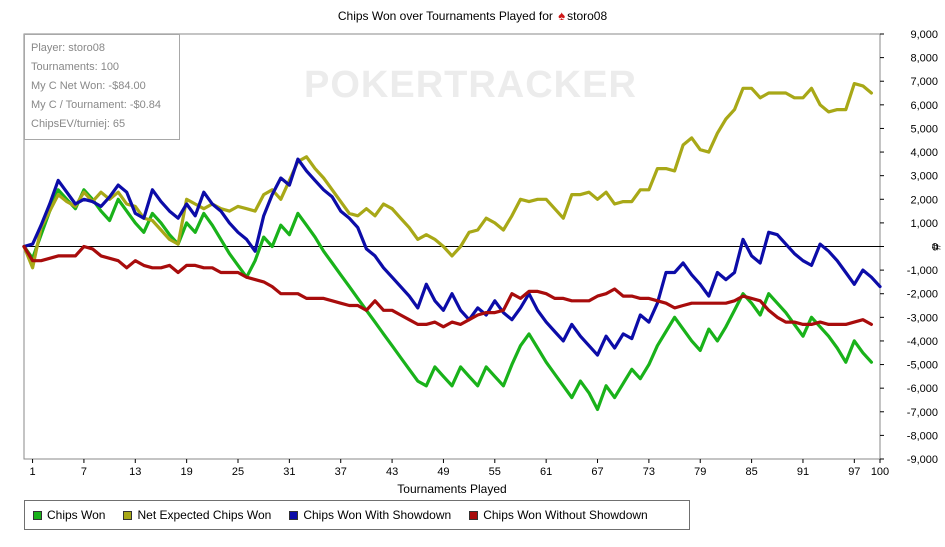 This screenshot has height=547, width=945. Describe the element at coordinates (924, 153) in the screenshot. I see `y-tick-label: 4,000` at that location.